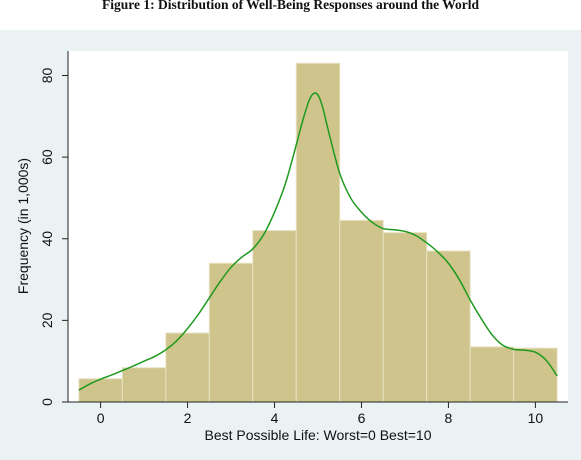  What do you see at coordinates (318, 435) in the screenshot?
I see `x-axis-title: Best Possible Life: Worst=0 Best=10` at bounding box center [318, 435].